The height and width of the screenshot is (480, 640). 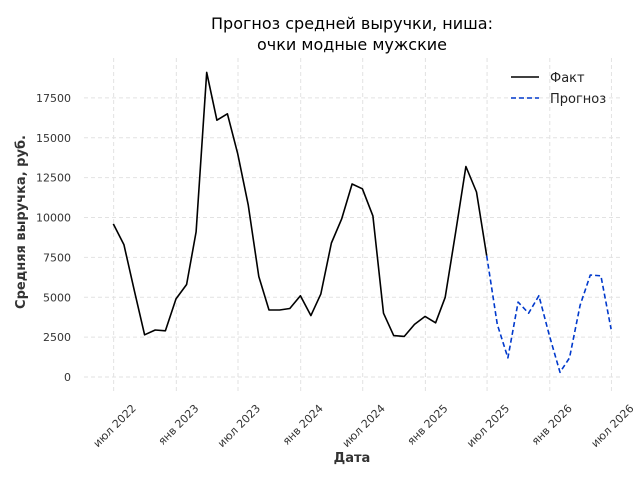 I want to click on legend-label-fact: Факт, so click(x=567, y=78).